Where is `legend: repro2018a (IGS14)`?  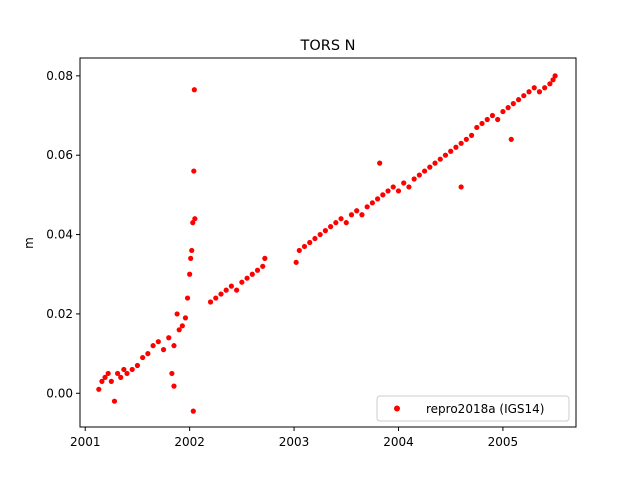 legend: repro2018a (IGS14) is located at coordinates (473, 408).